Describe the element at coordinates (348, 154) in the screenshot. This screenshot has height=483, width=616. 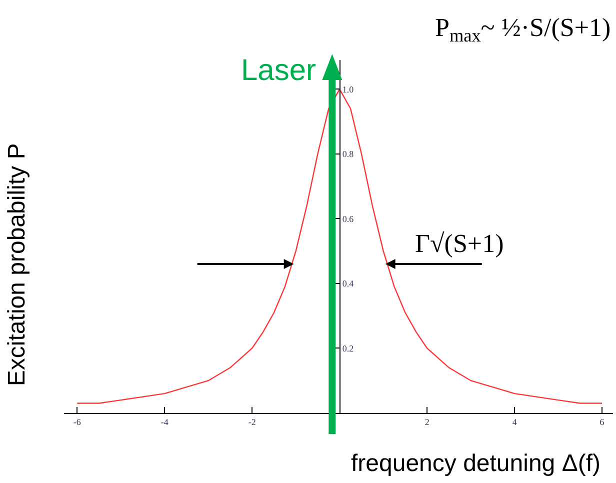
I see `y-tick-label: 0.8` at that location.